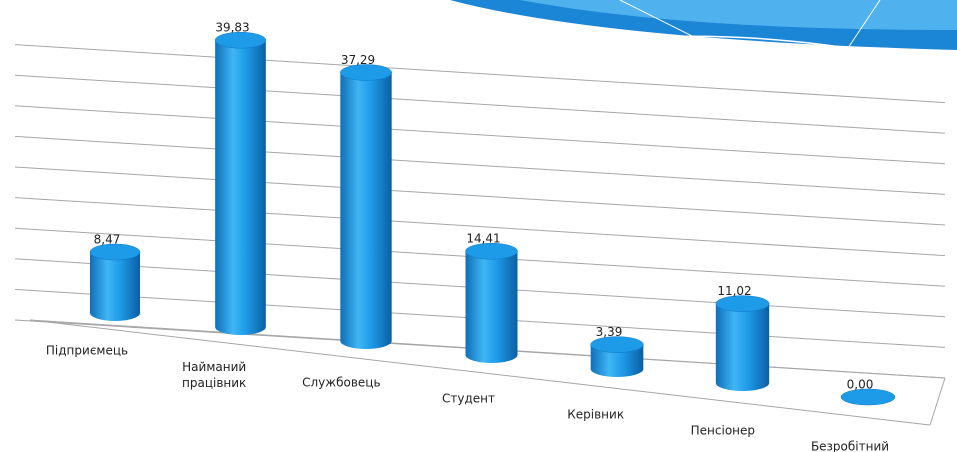 This screenshot has height=452, width=957. Describe the element at coordinates (341, 383) in the screenshot. I see `x-tick-label: Службовець` at that location.